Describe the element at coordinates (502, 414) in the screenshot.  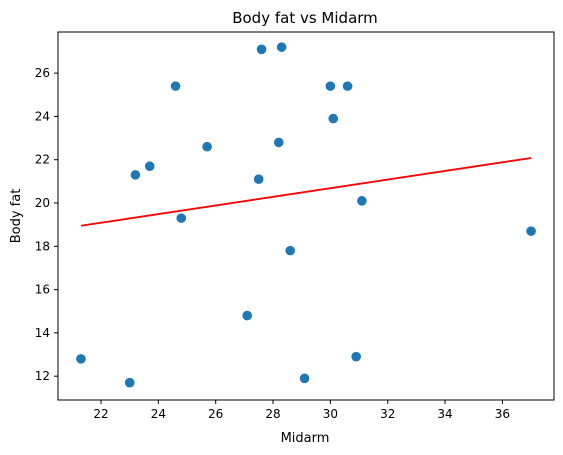
I see `x-tick-label: 36` at that location.